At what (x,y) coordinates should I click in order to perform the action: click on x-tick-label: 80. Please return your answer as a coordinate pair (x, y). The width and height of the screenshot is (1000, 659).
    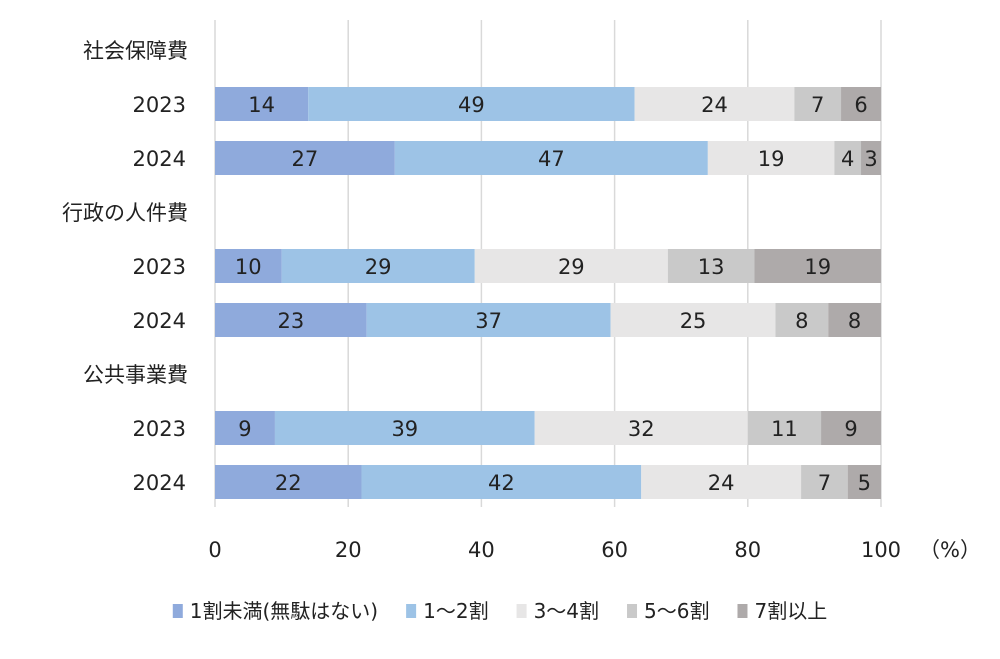
    Looking at the image, I should click on (747, 550).